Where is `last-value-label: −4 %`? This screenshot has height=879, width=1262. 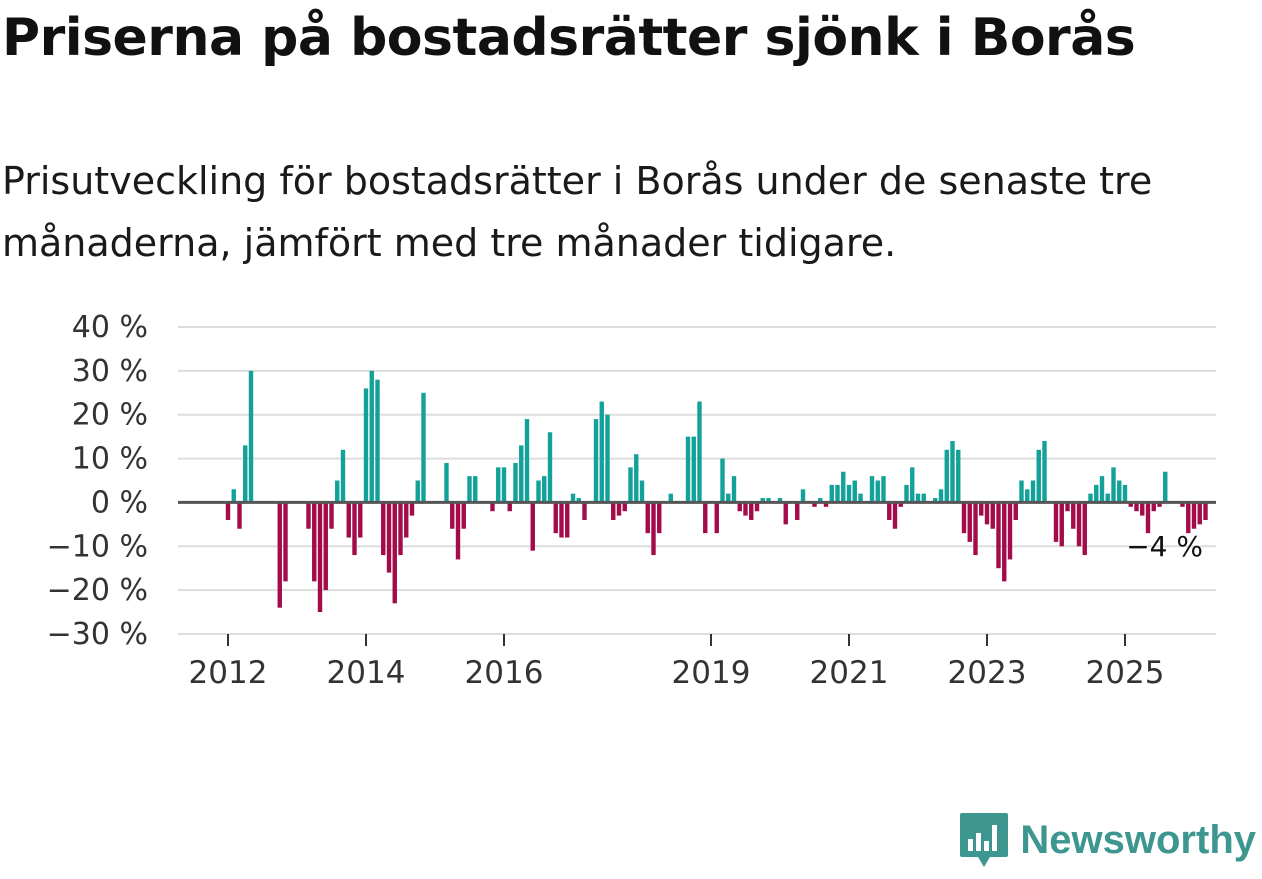
last-value-label: −4 % is located at coordinates (1164, 546).